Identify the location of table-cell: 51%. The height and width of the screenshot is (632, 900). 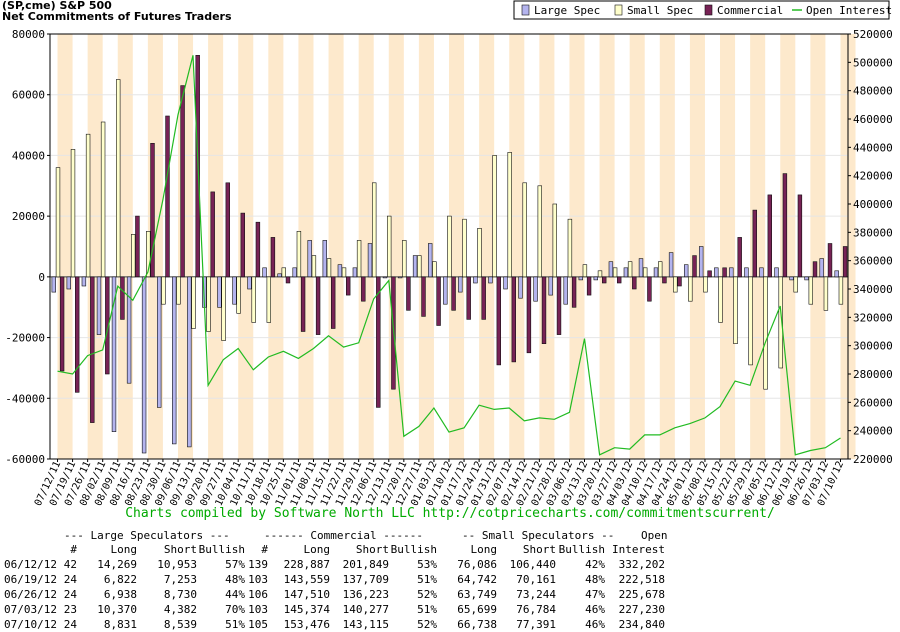
(427, 609).